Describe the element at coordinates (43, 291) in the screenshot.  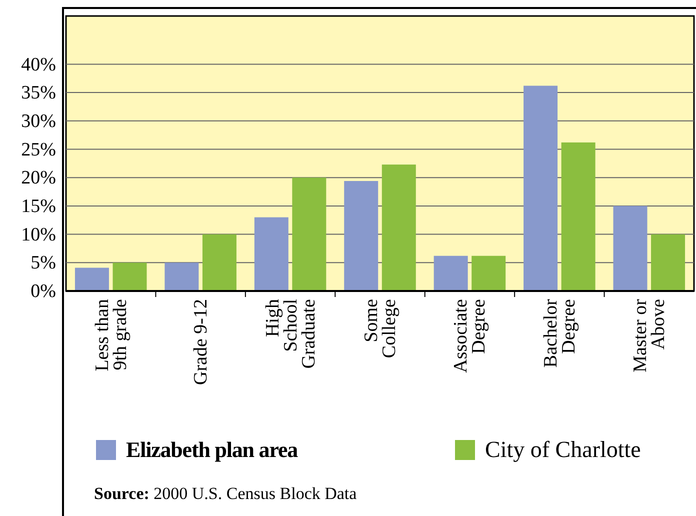
I see `y-tick-label: 0%` at that location.